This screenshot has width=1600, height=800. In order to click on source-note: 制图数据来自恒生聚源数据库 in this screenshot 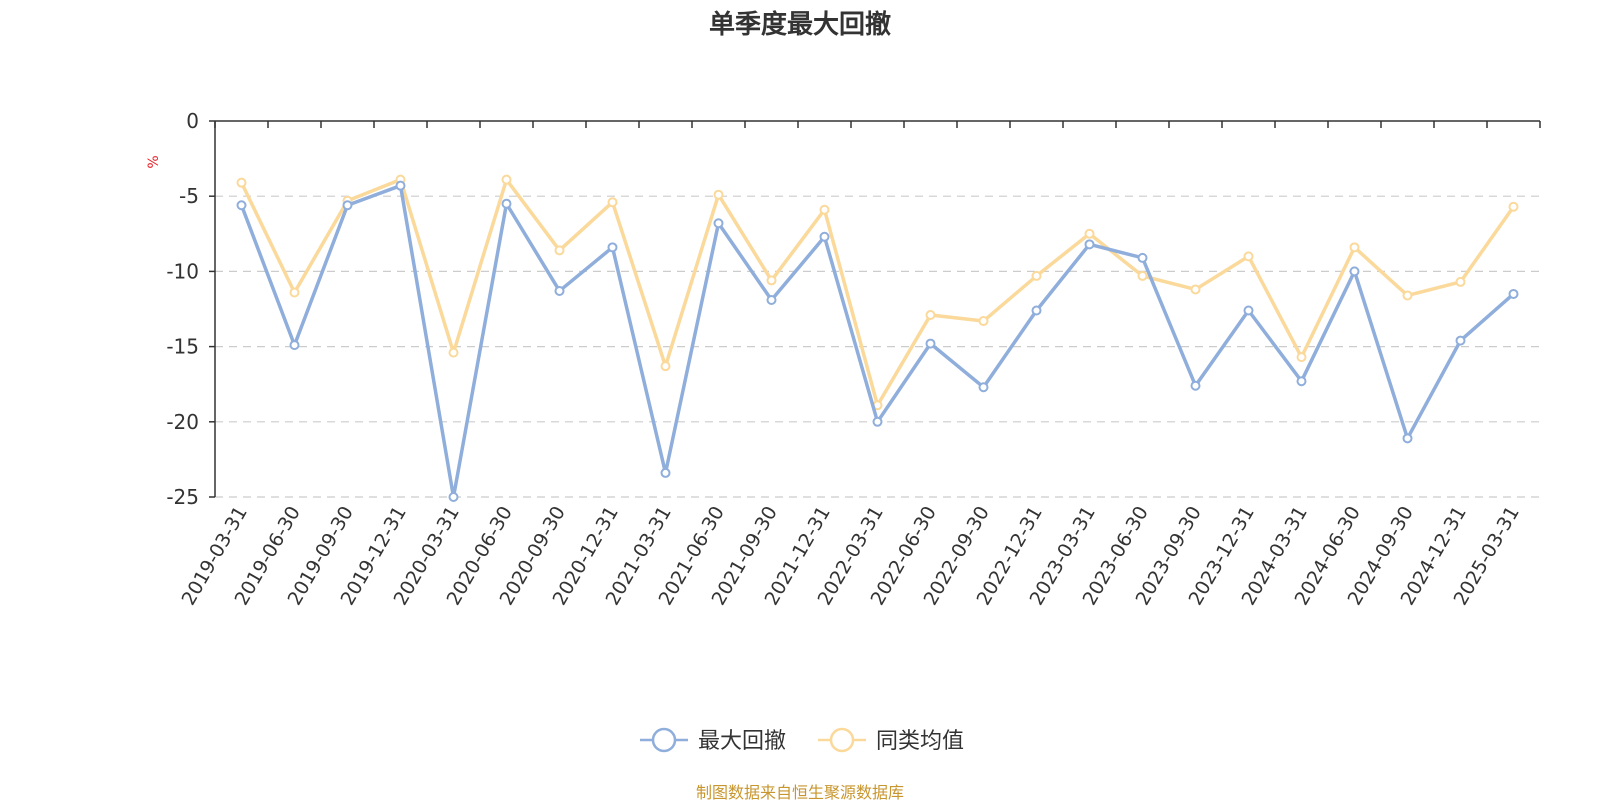, I will do `click(800, 791)`.